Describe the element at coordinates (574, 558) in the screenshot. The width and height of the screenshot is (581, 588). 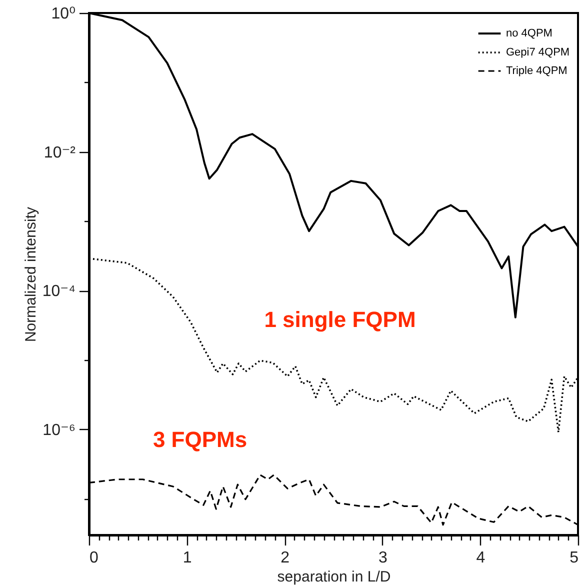
I see `x-tick-label: 5` at that location.